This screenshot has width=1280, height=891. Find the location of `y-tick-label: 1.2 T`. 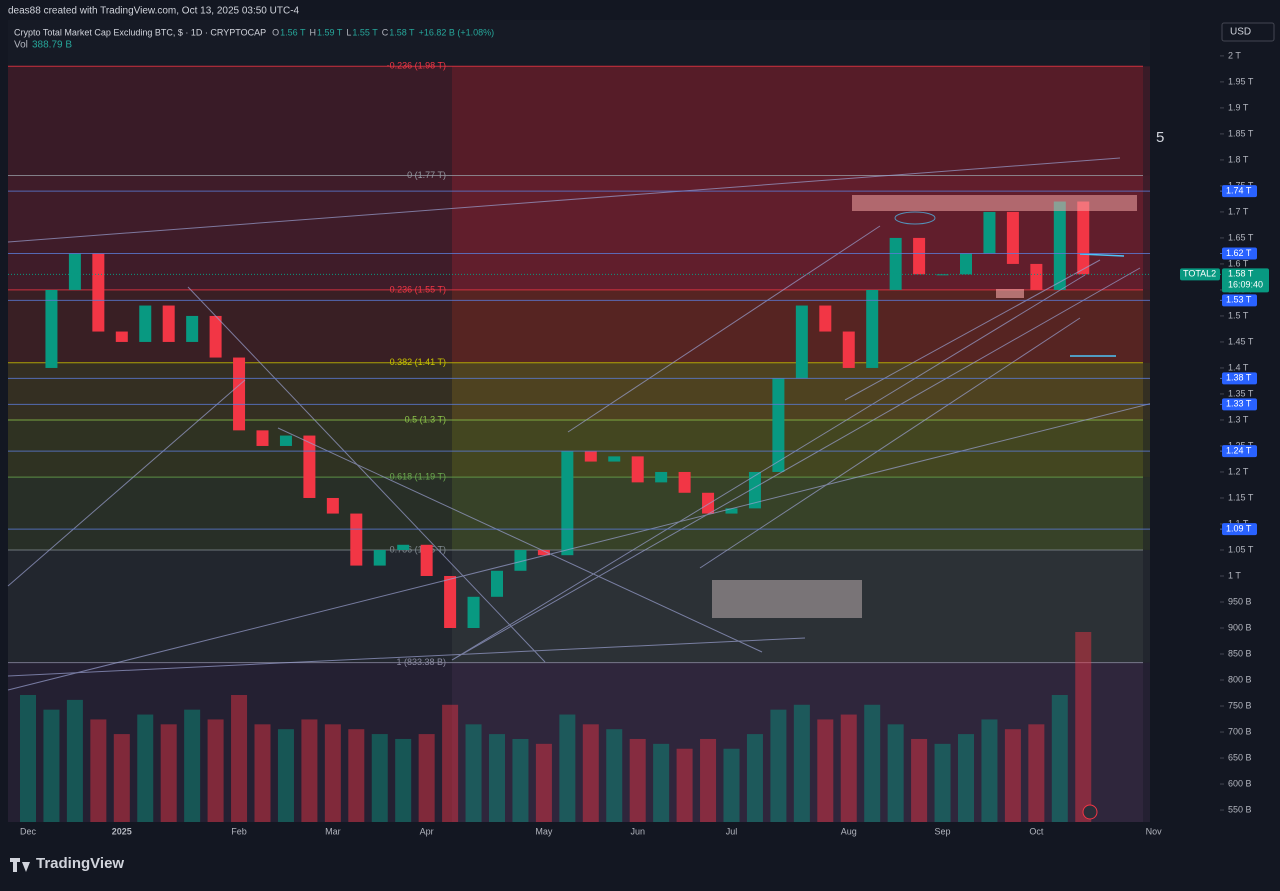

y-tick-label: 1.2 T is located at coordinates (1238, 471).